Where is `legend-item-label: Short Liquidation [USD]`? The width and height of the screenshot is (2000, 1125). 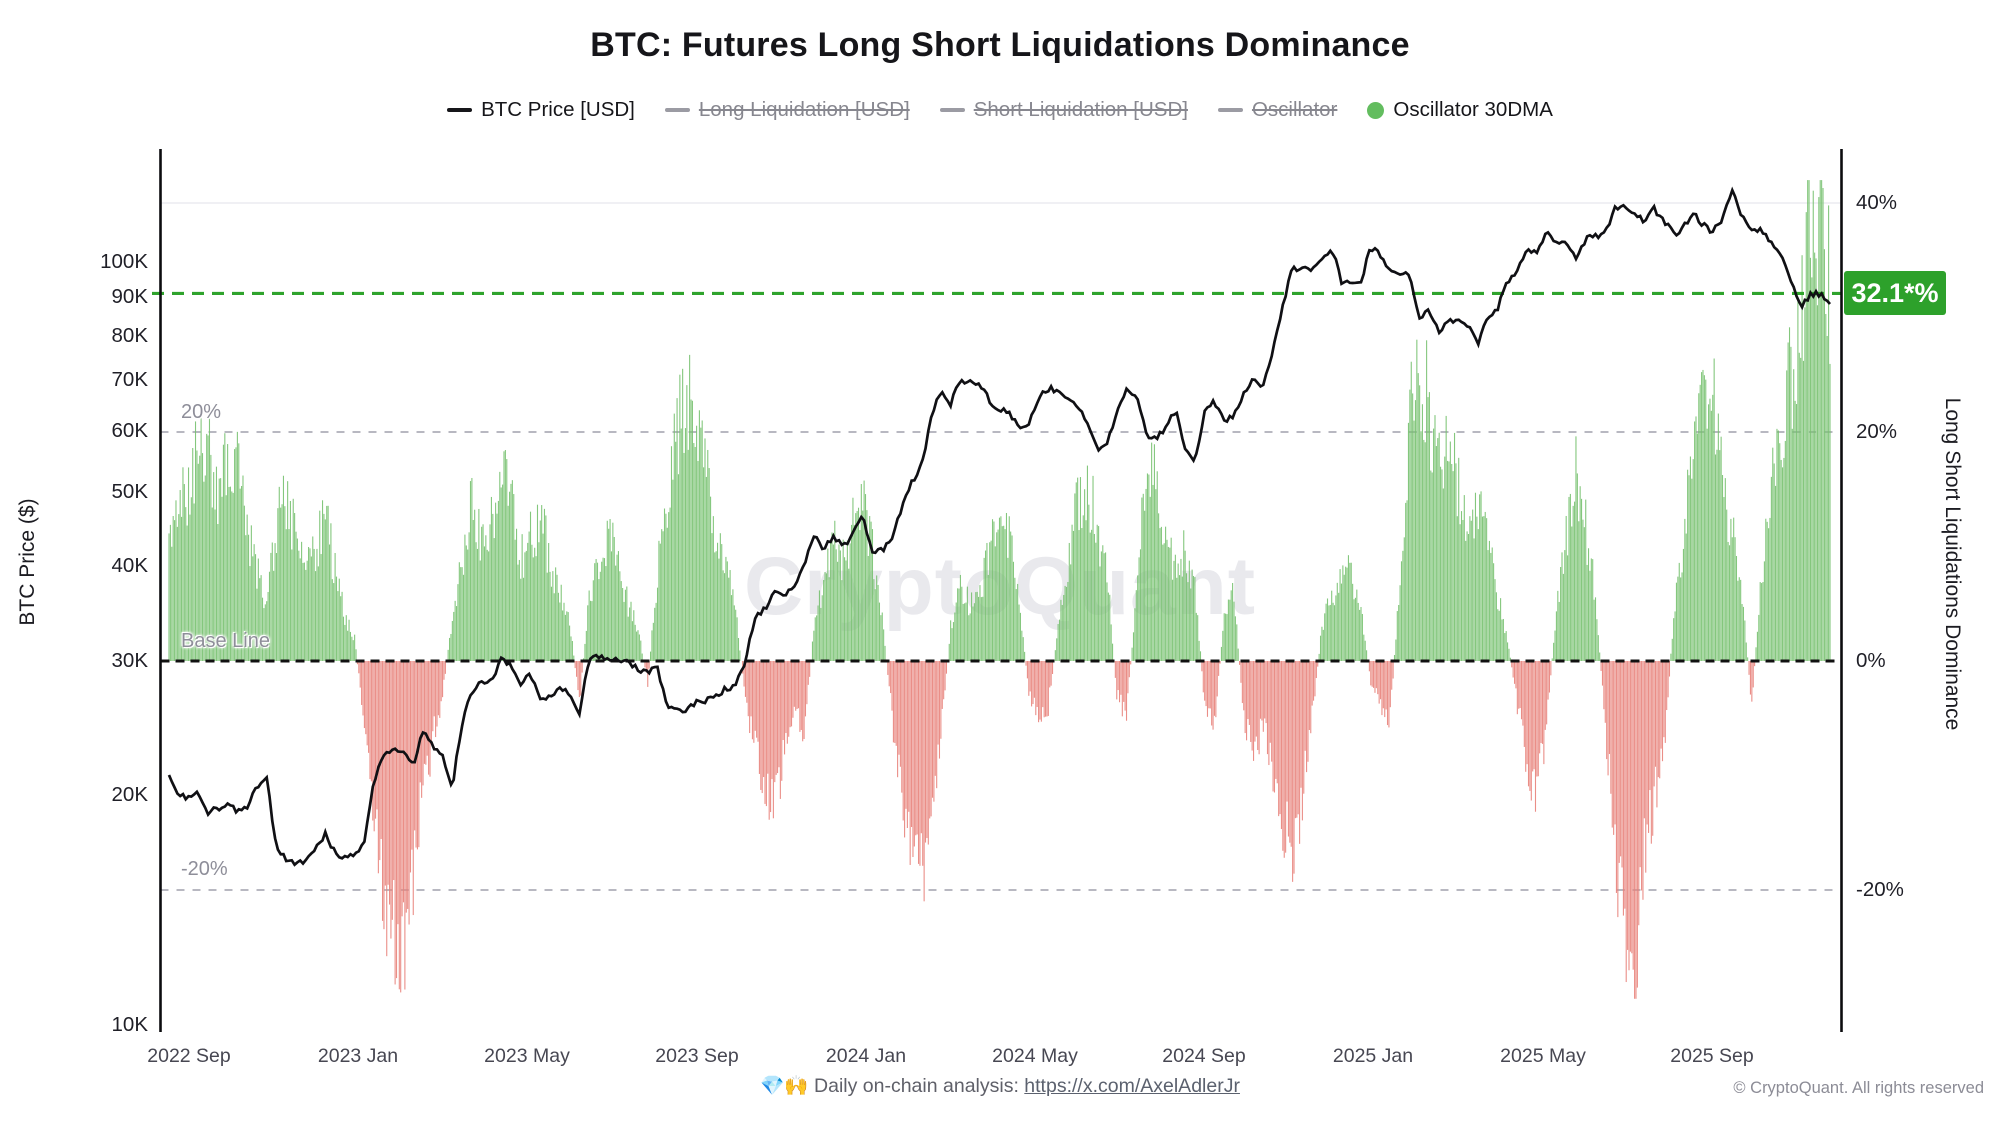
legend-item-label: Short Liquidation [USD] is located at coordinates (1080, 109).